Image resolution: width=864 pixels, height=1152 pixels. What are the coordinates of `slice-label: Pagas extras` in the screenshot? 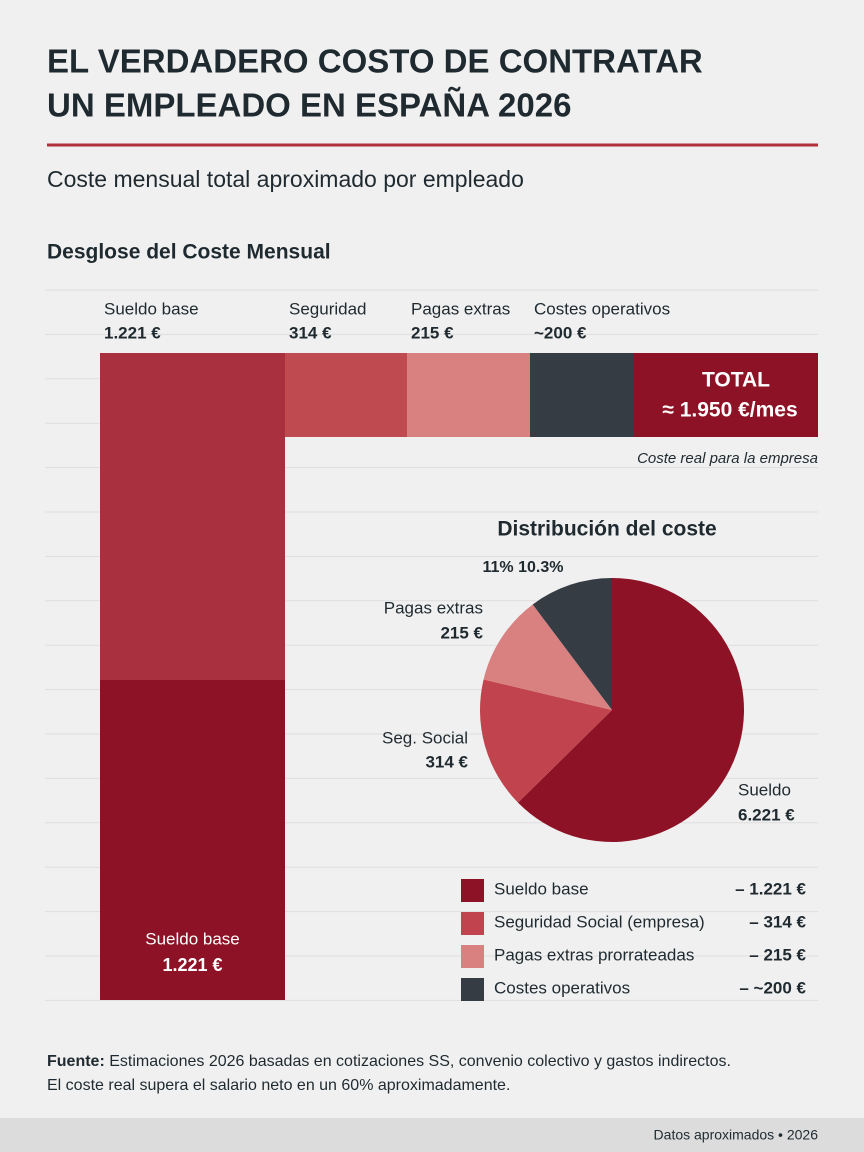 It's located at (433, 607).